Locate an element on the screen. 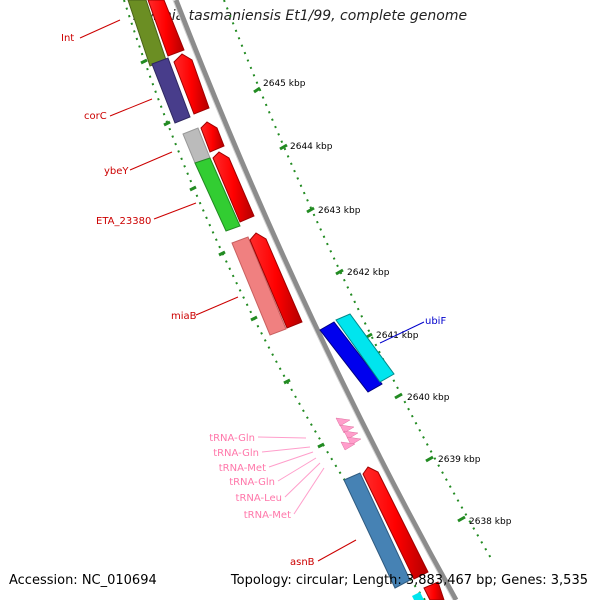 The width and height of the screenshot is (600, 600). gene-label-eta: ETA_23380 is located at coordinates (123, 221).